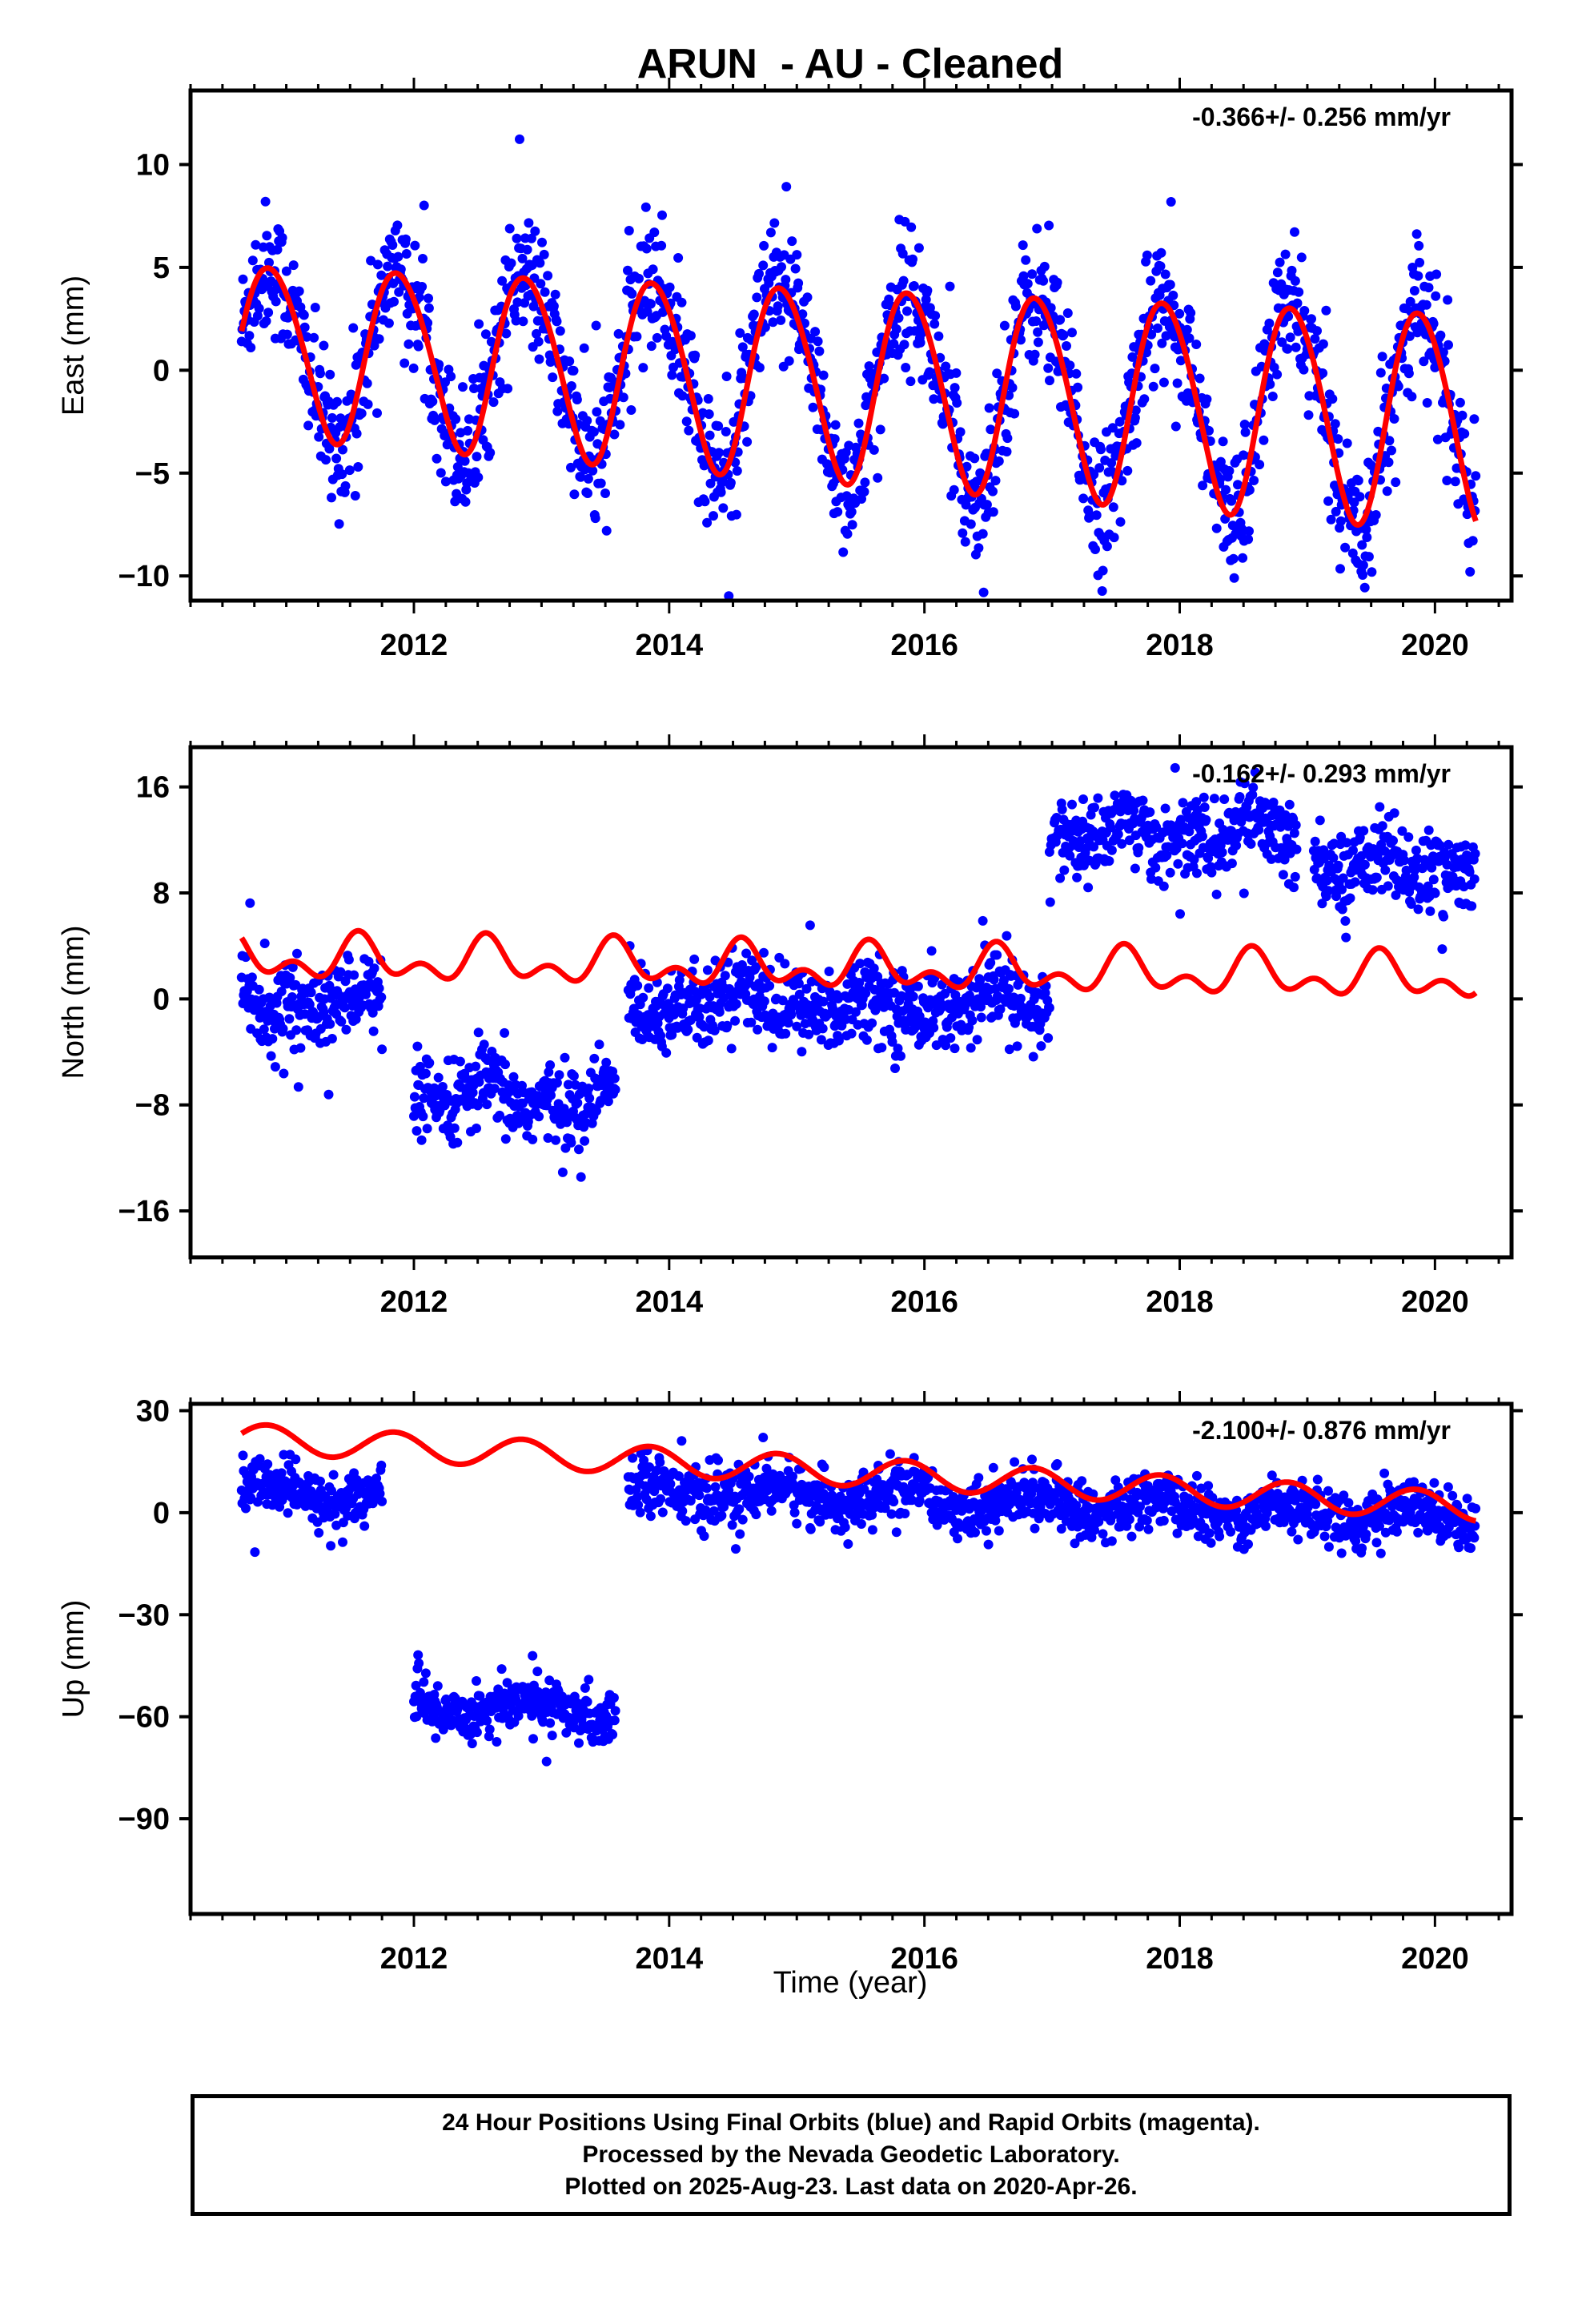  Describe the element at coordinates (858, 963) in the screenshot. I see `north-model-line` at that location.